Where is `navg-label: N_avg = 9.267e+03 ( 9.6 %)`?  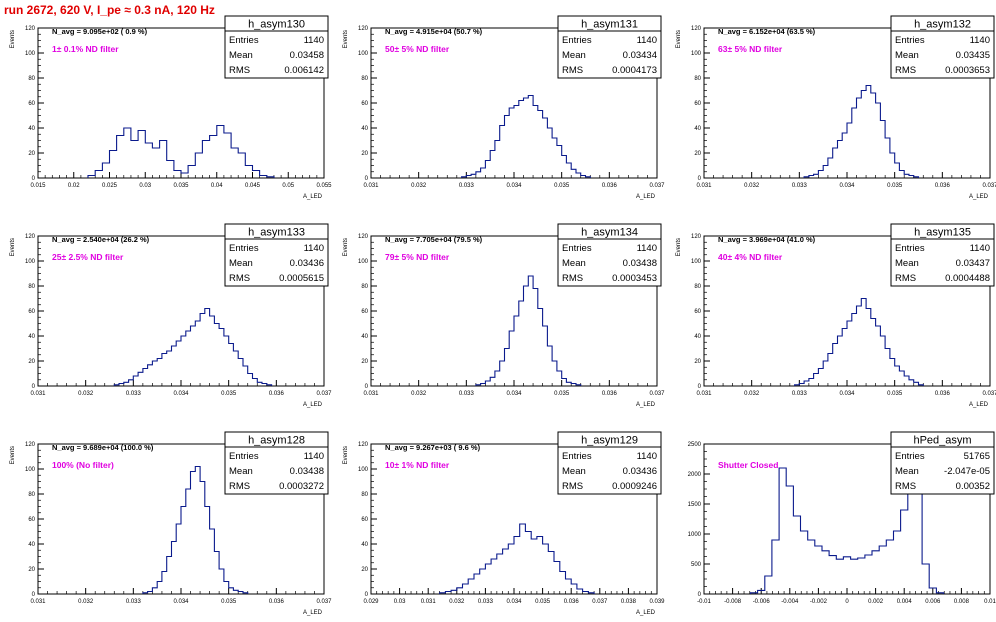
navg-label: N_avg = 9.267e+03 ( 9.6 %) is located at coordinates (433, 447).